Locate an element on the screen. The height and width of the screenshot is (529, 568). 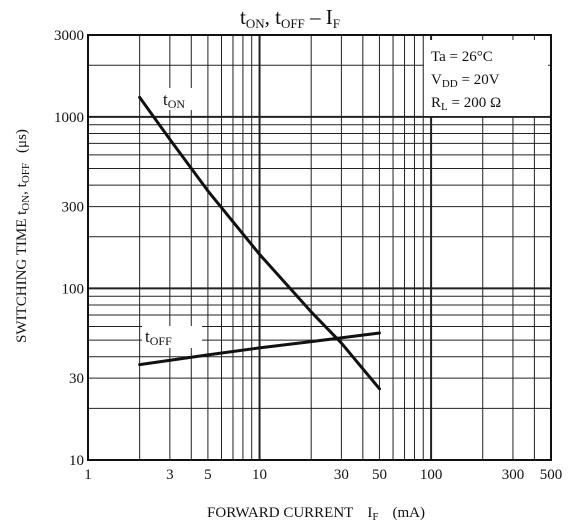
x-tick-label: 300 is located at coordinates (513, 475).